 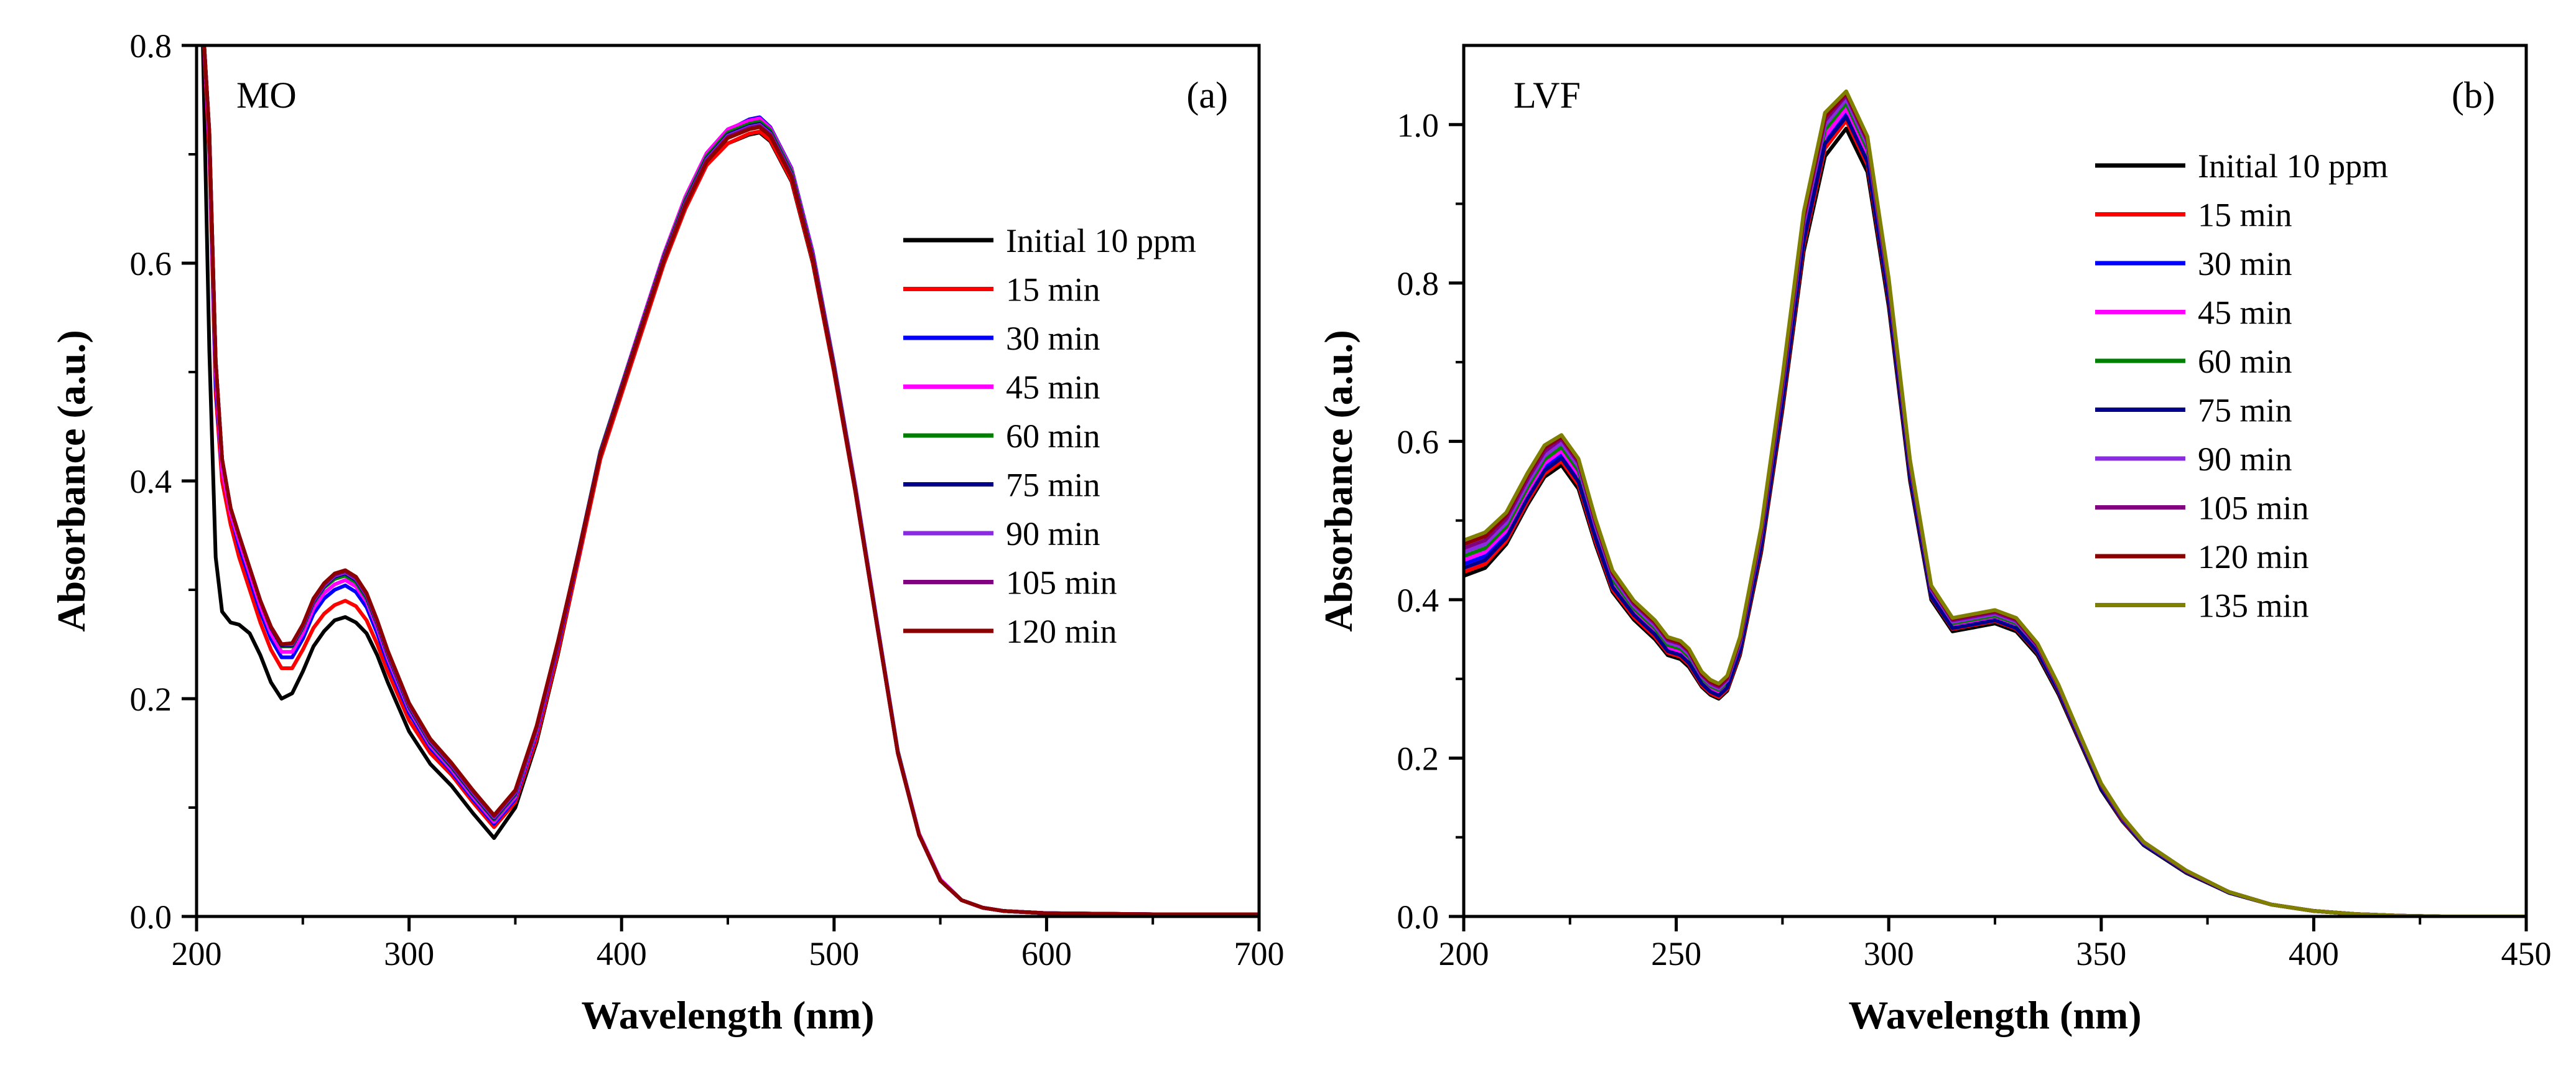 I want to click on sample-label: LVF, so click(x=1547, y=95).